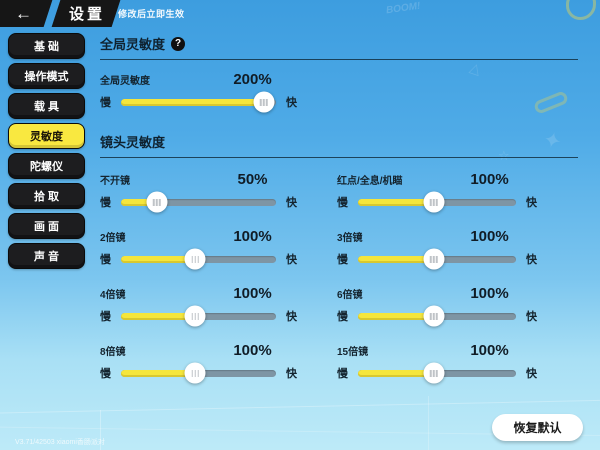 This screenshot has height=450, width=600. Describe the element at coordinates (113, 295) in the screenshot. I see `scope-label: 4倍镜` at that location.